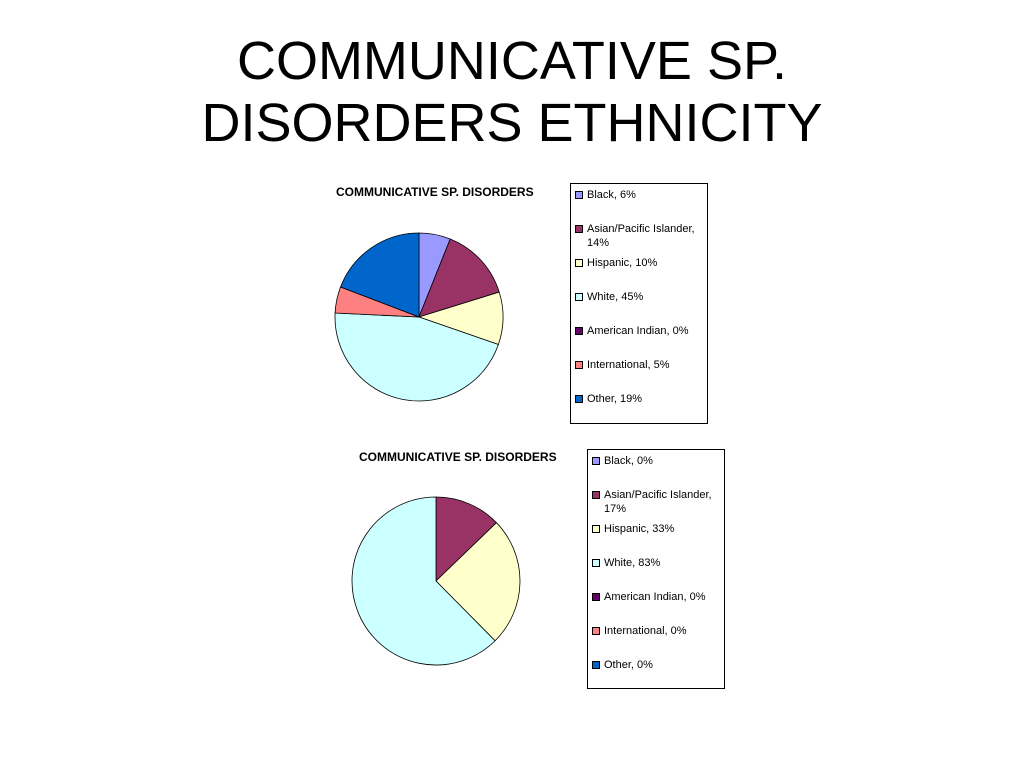  What do you see at coordinates (641, 236) in the screenshot?
I see `legend-label: Asian/Pacific Islander, 14%` at bounding box center [641, 236].